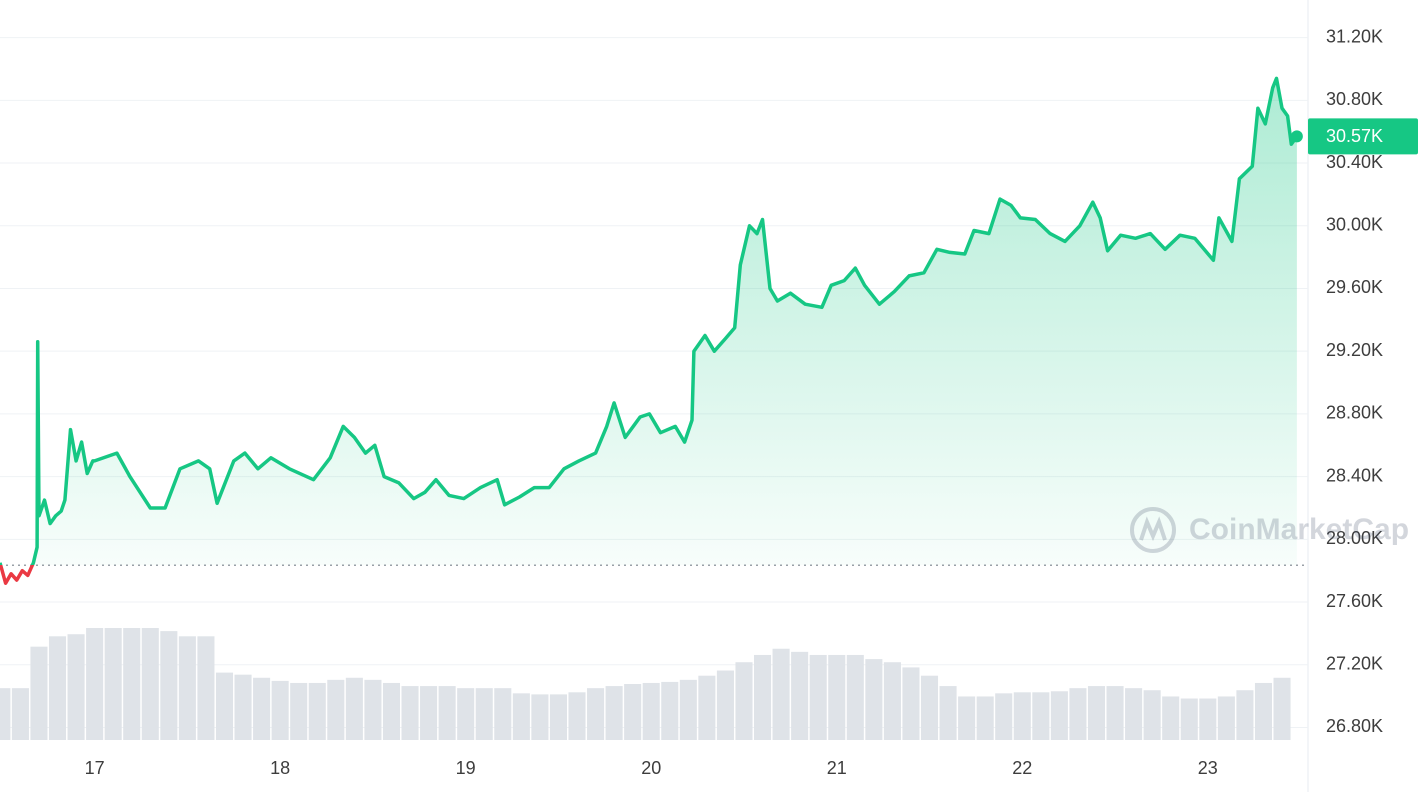  Describe the element at coordinates (466, 768) in the screenshot. I see `x-tick-label: 19` at that location.